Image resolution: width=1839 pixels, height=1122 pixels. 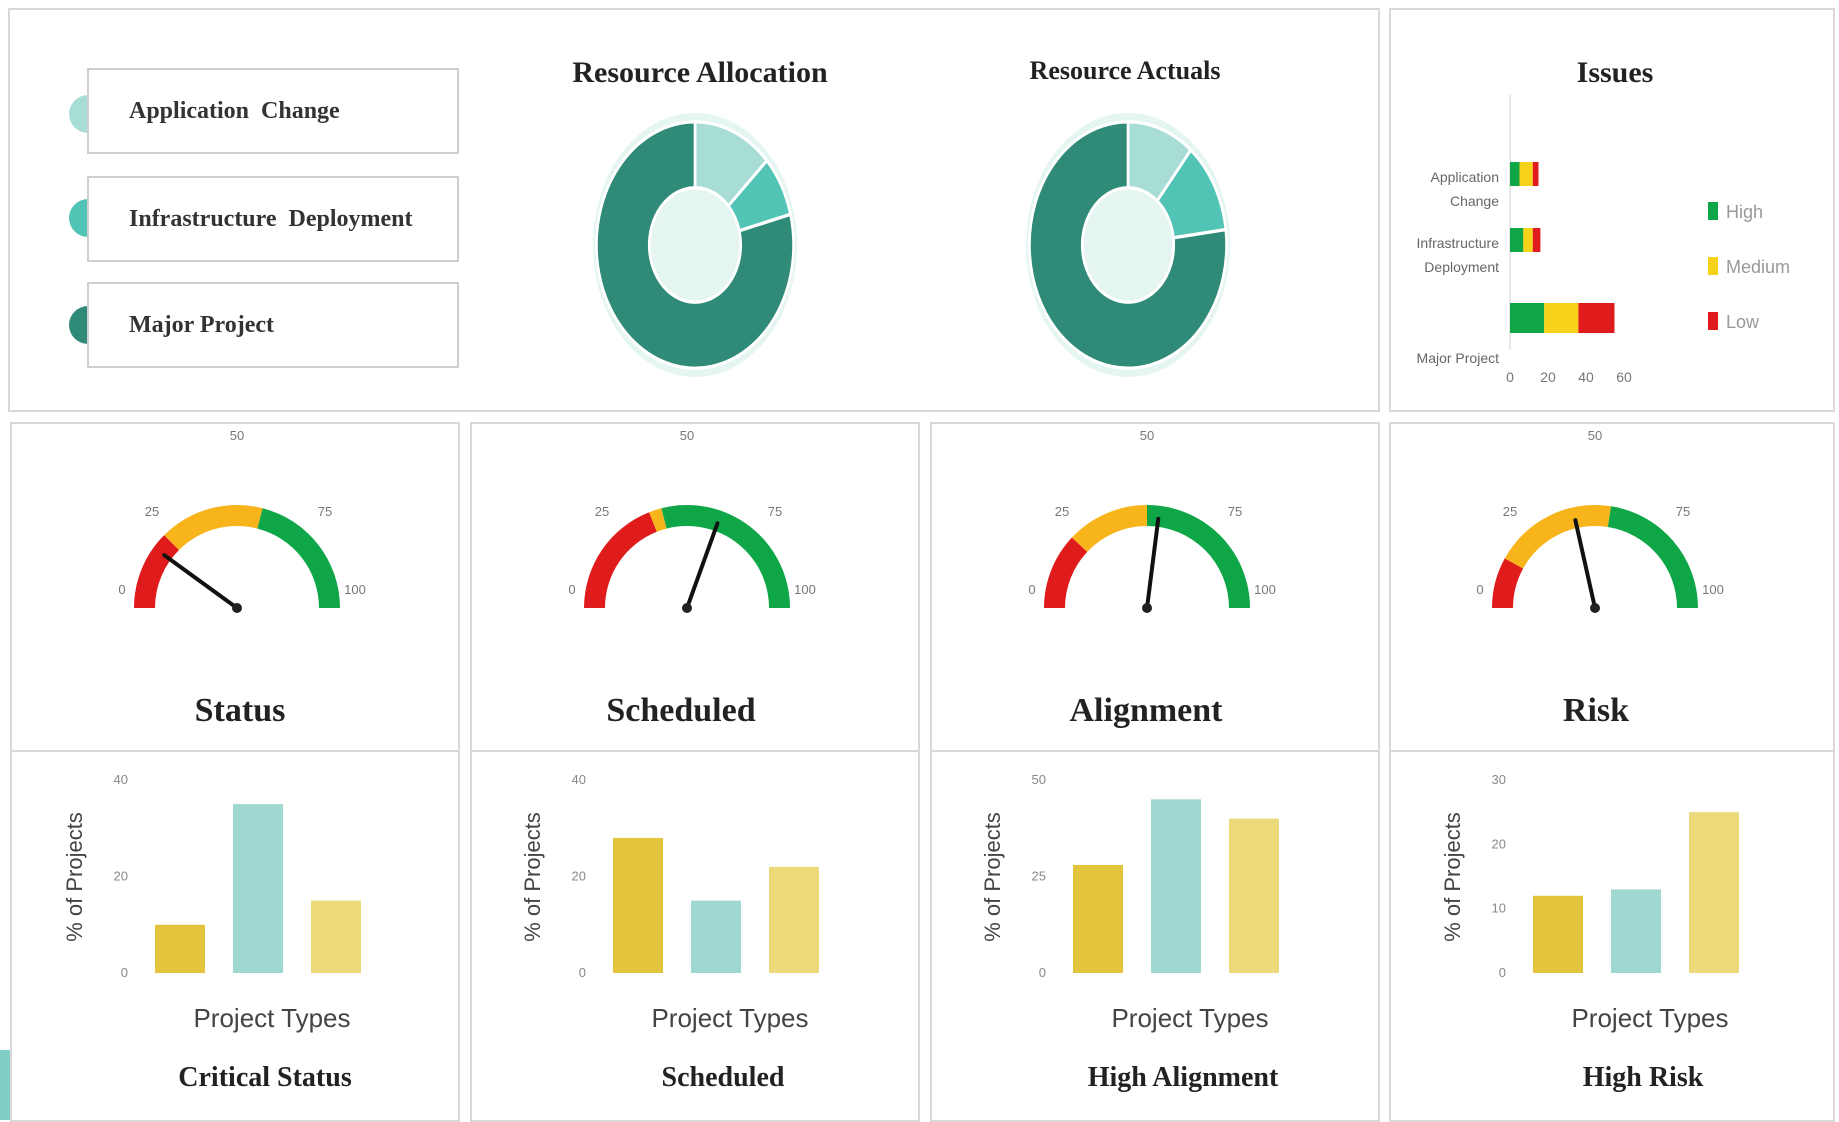 I want to click on resource-actuals-title: Resource Actuals, so click(x=1125, y=70).